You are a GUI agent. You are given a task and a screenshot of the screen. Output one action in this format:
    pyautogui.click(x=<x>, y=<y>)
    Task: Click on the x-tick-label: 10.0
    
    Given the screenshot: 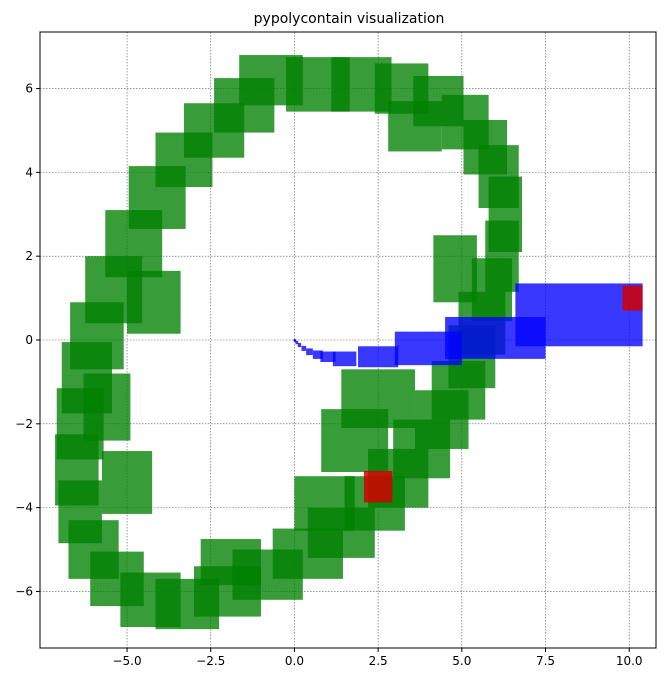 What is the action you would take?
    pyautogui.click(x=629, y=661)
    